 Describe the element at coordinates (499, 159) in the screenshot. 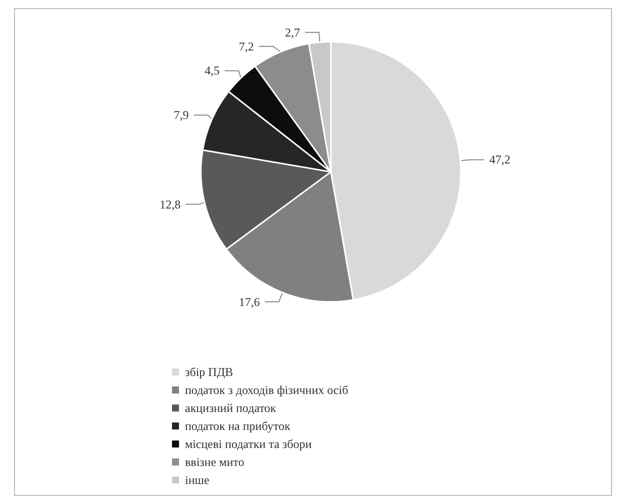

I see `data-label: 47,2` at that location.